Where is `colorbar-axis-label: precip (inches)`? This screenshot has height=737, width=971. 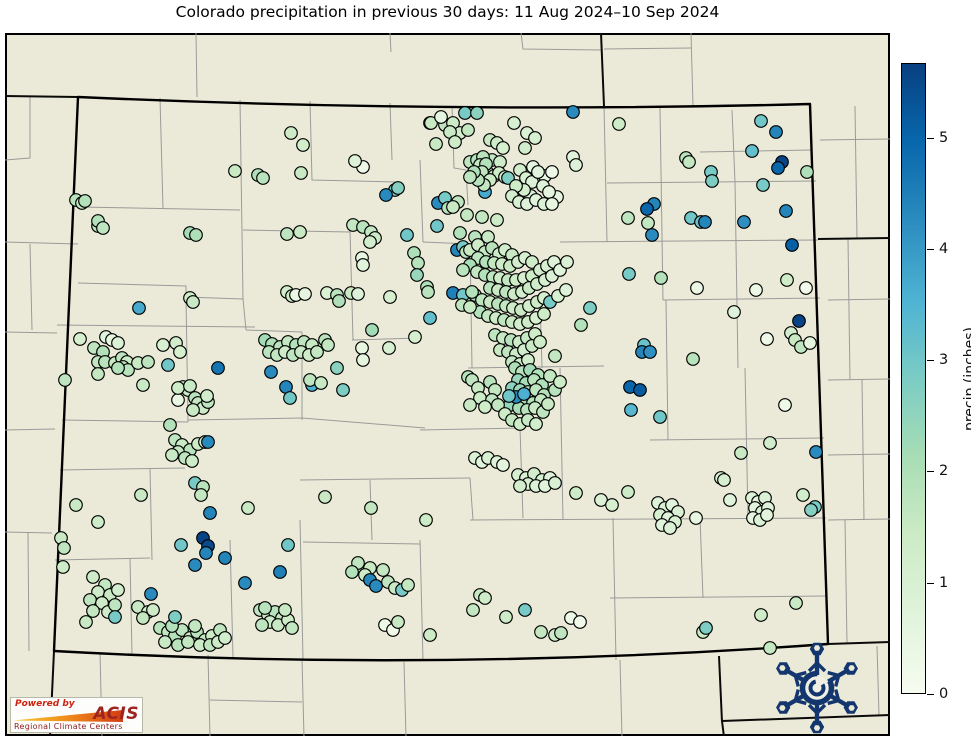
colorbar-axis-label: precip (inches) is located at coordinates (966, 379).